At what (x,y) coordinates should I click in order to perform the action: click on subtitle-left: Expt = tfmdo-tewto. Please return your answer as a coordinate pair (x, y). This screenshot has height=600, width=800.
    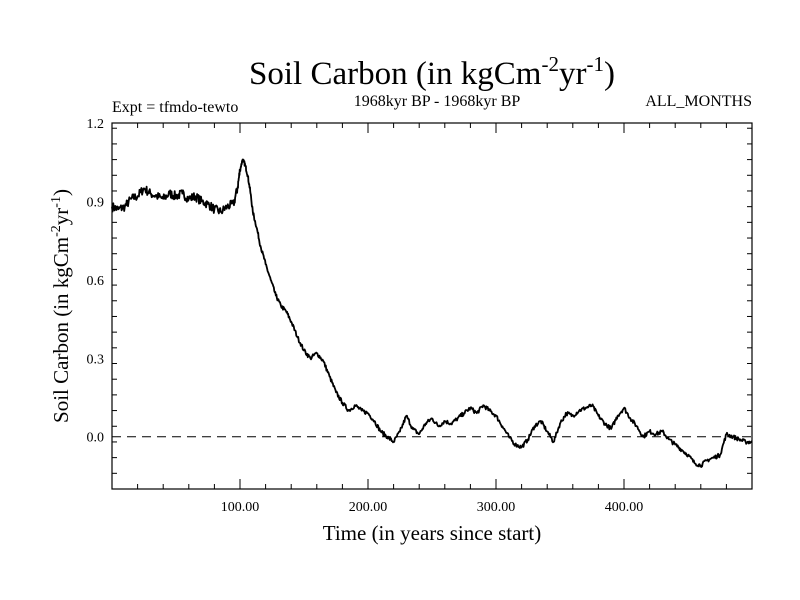
    Looking at the image, I should click on (175, 107).